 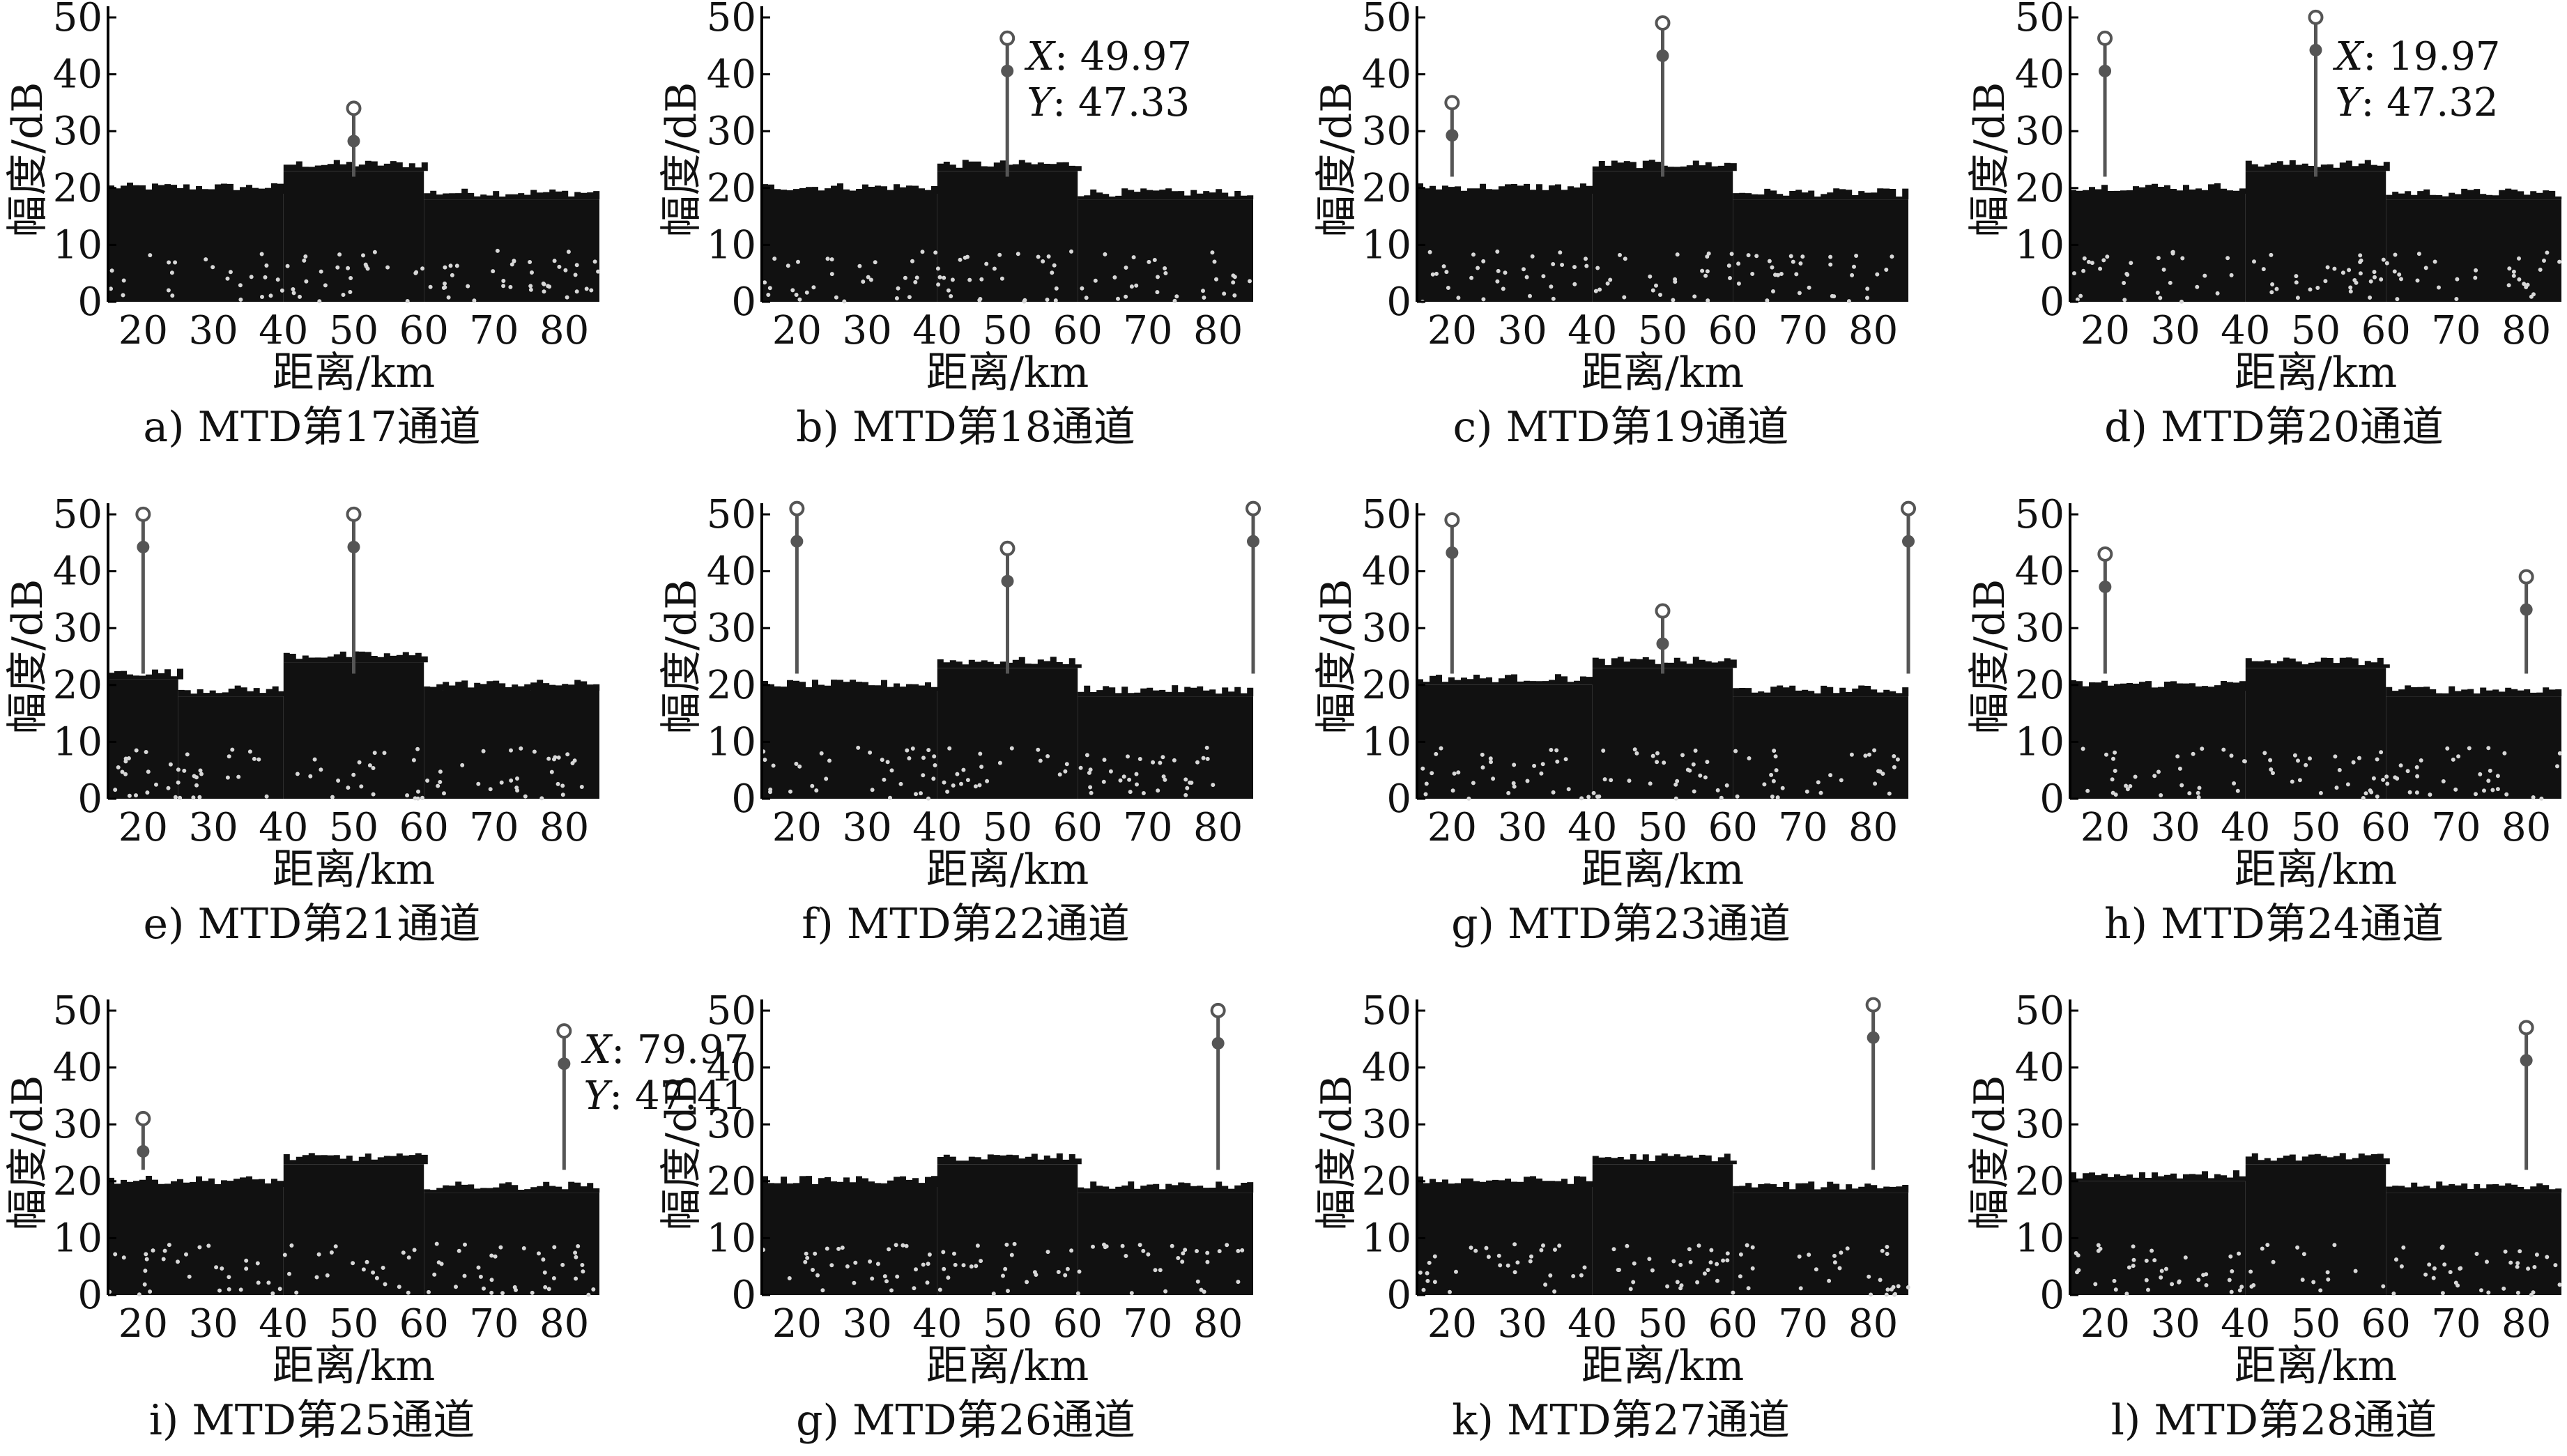 I want to click on panel-caption: h) MTD第24通道, so click(x=2274, y=924).